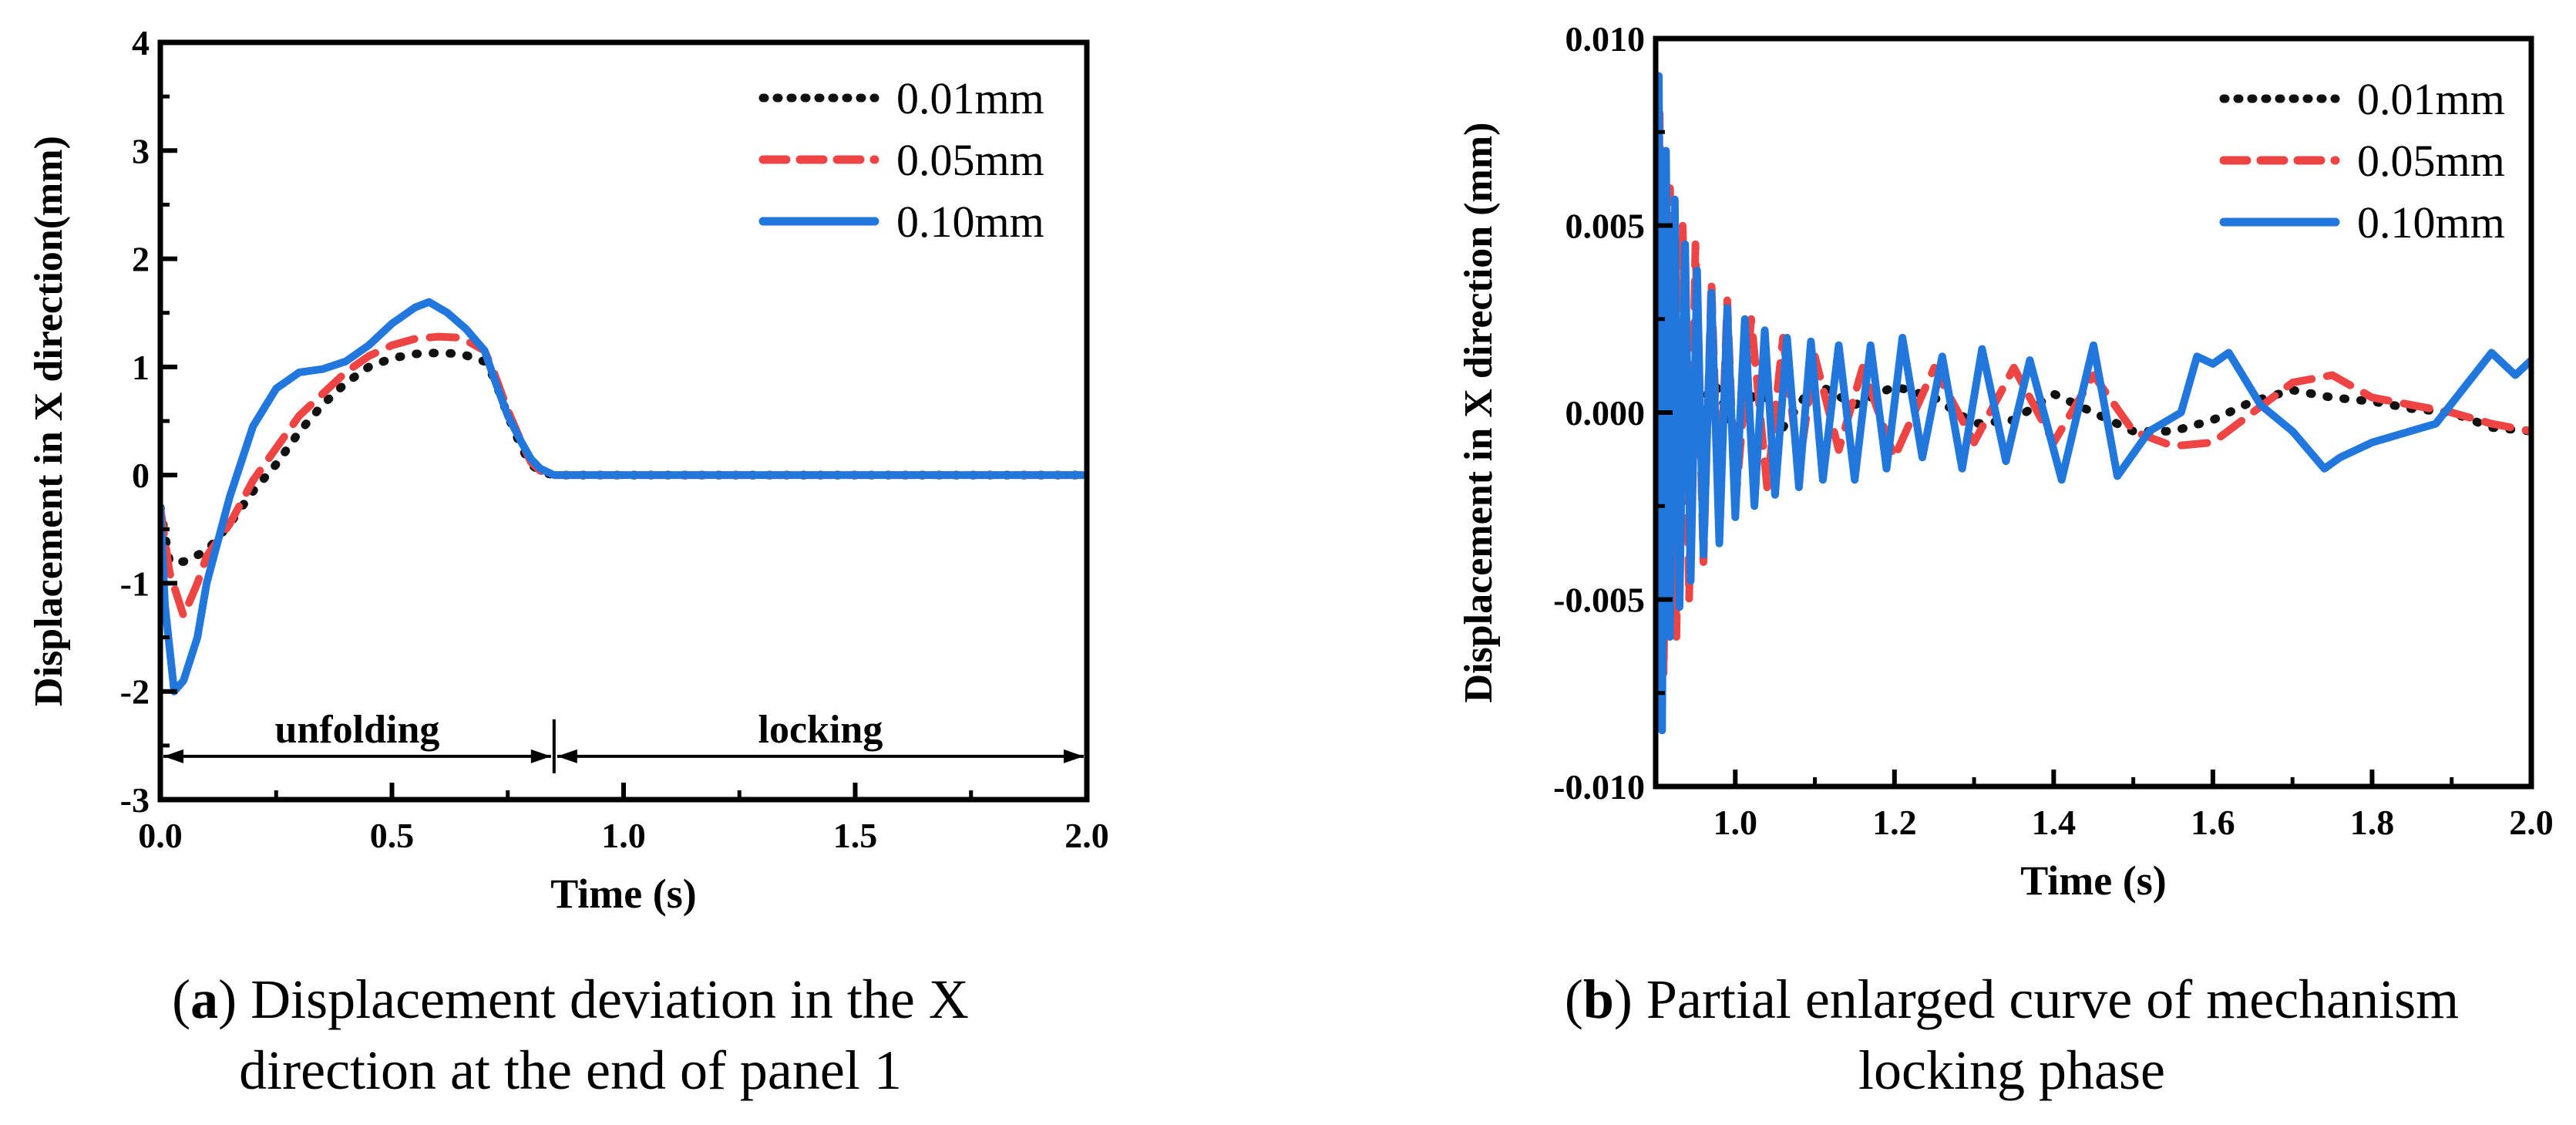 Image resolution: width=2576 pixels, height=1125 pixels. I want to click on y-tick-label: 2, so click(141, 259).